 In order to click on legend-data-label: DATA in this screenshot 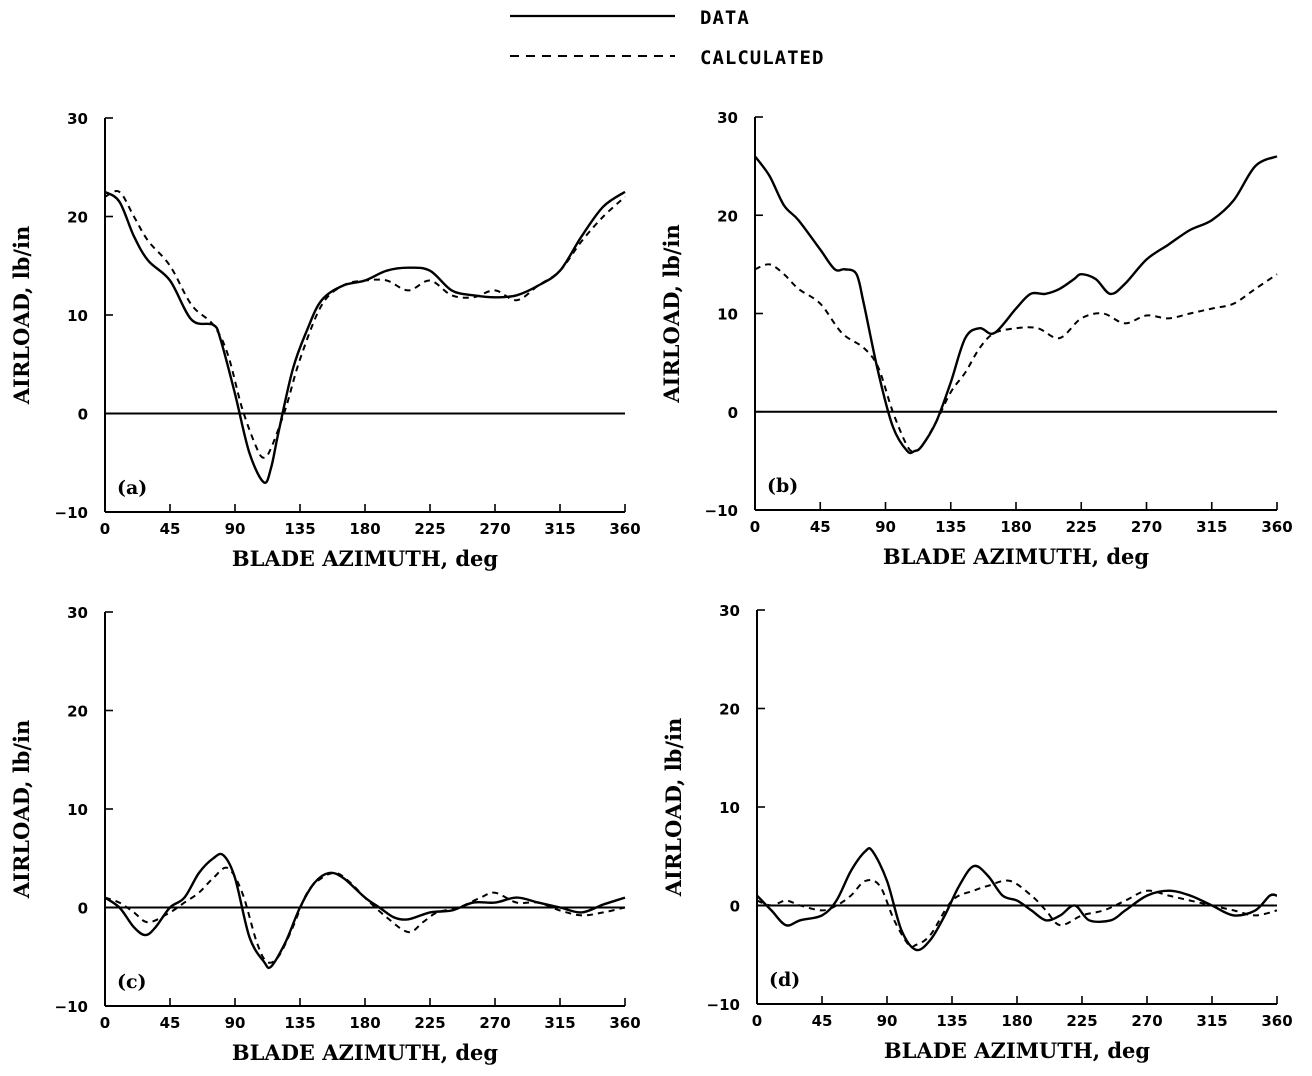, I will do `click(725, 18)`.